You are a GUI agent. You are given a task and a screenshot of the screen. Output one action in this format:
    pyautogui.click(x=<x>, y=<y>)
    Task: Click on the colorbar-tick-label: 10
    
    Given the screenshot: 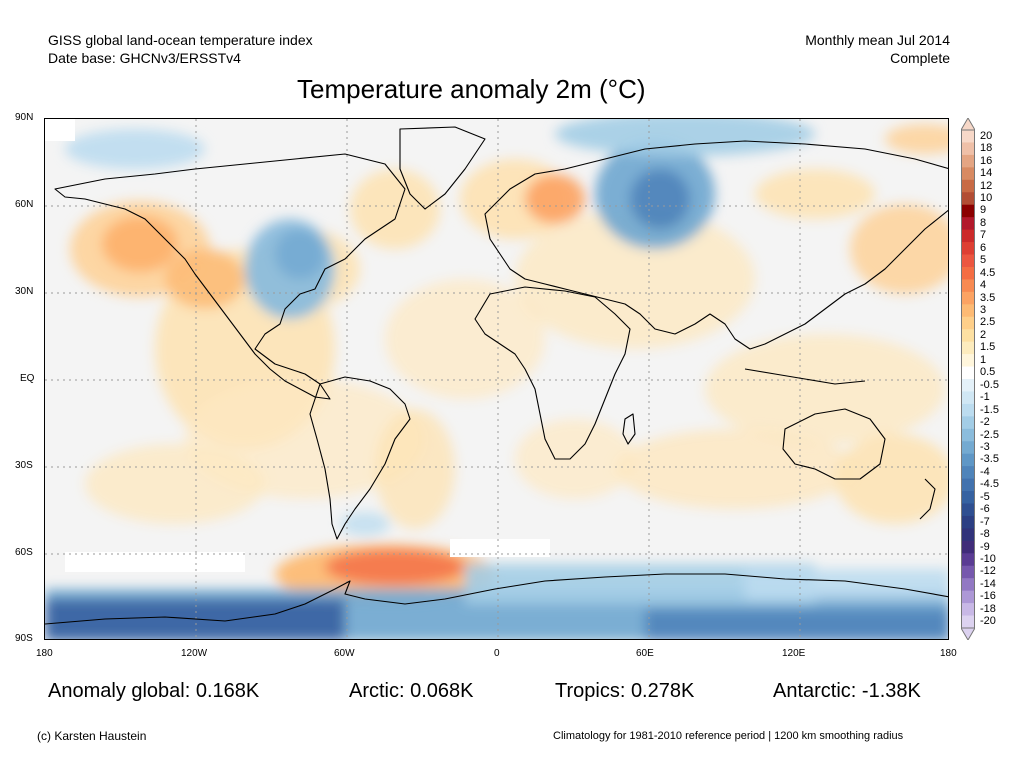 What is the action you would take?
    pyautogui.click(x=986, y=197)
    